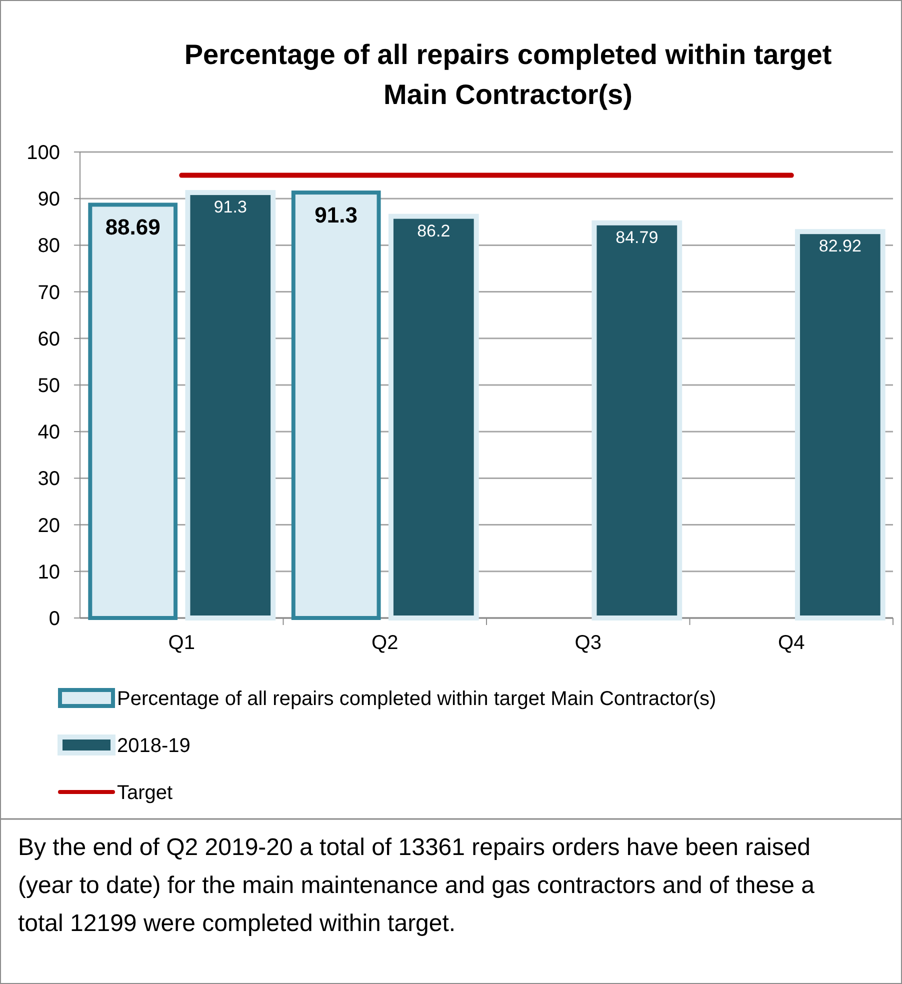 Image resolution: width=902 pixels, height=984 pixels. Describe the element at coordinates (181, 643) in the screenshot. I see `x-tick-label: Q1` at that location.